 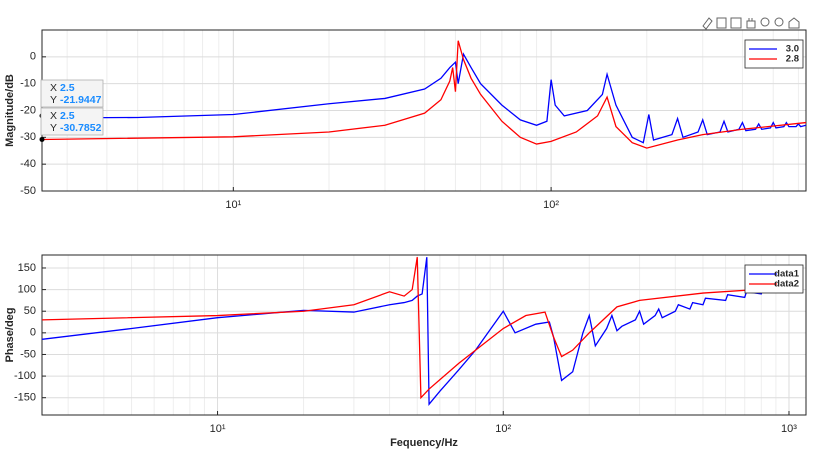 I want to click on legend-label: 3.0, so click(x=792, y=49).